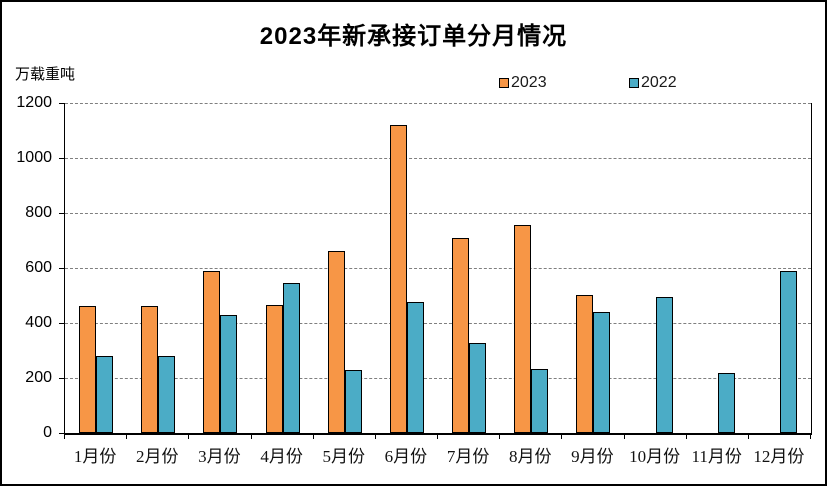 The height and width of the screenshot is (486, 827). I want to click on legend-swatch-2023, so click(504, 83).